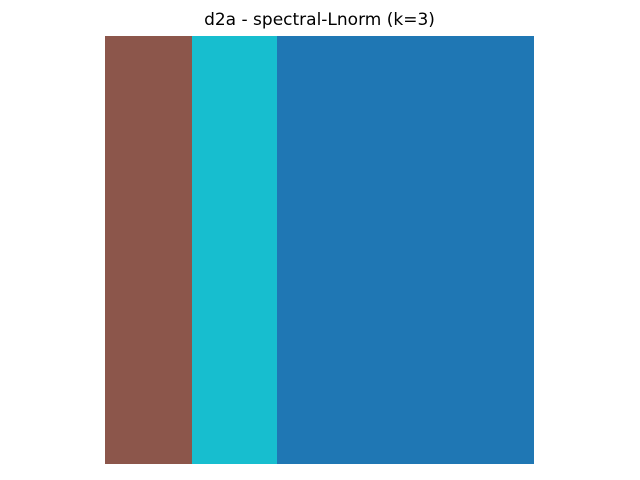  What do you see at coordinates (319, 20) in the screenshot?
I see `chart-title: d2a - spectral-Lnorm (k=3)` at bounding box center [319, 20].